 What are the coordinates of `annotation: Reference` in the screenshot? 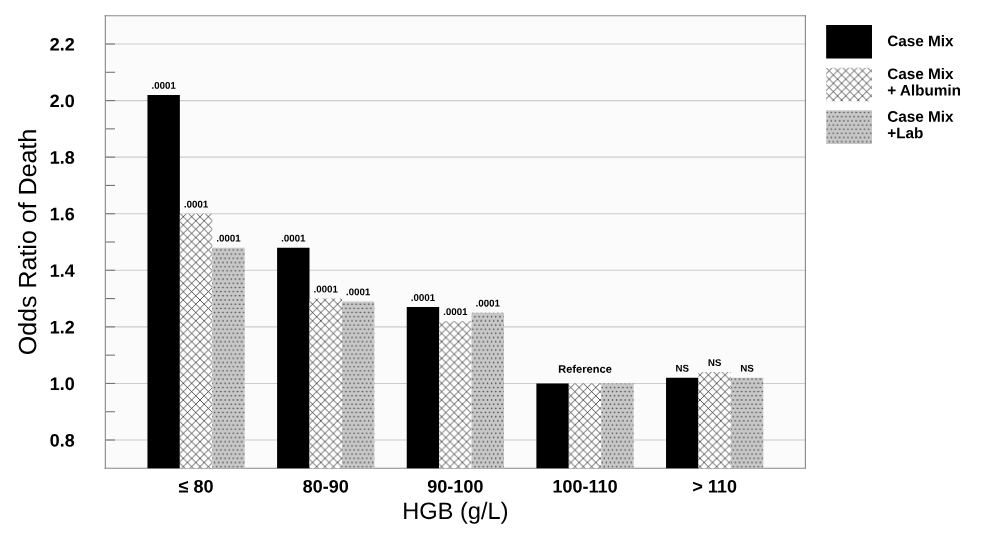 It's located at (585, 368).